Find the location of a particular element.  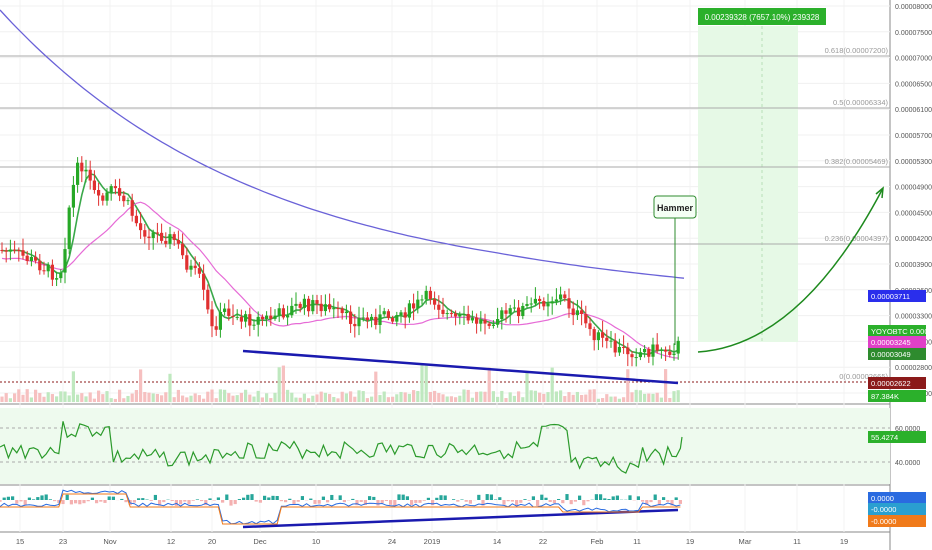

rsi-line is located at coordinates (341, 447).